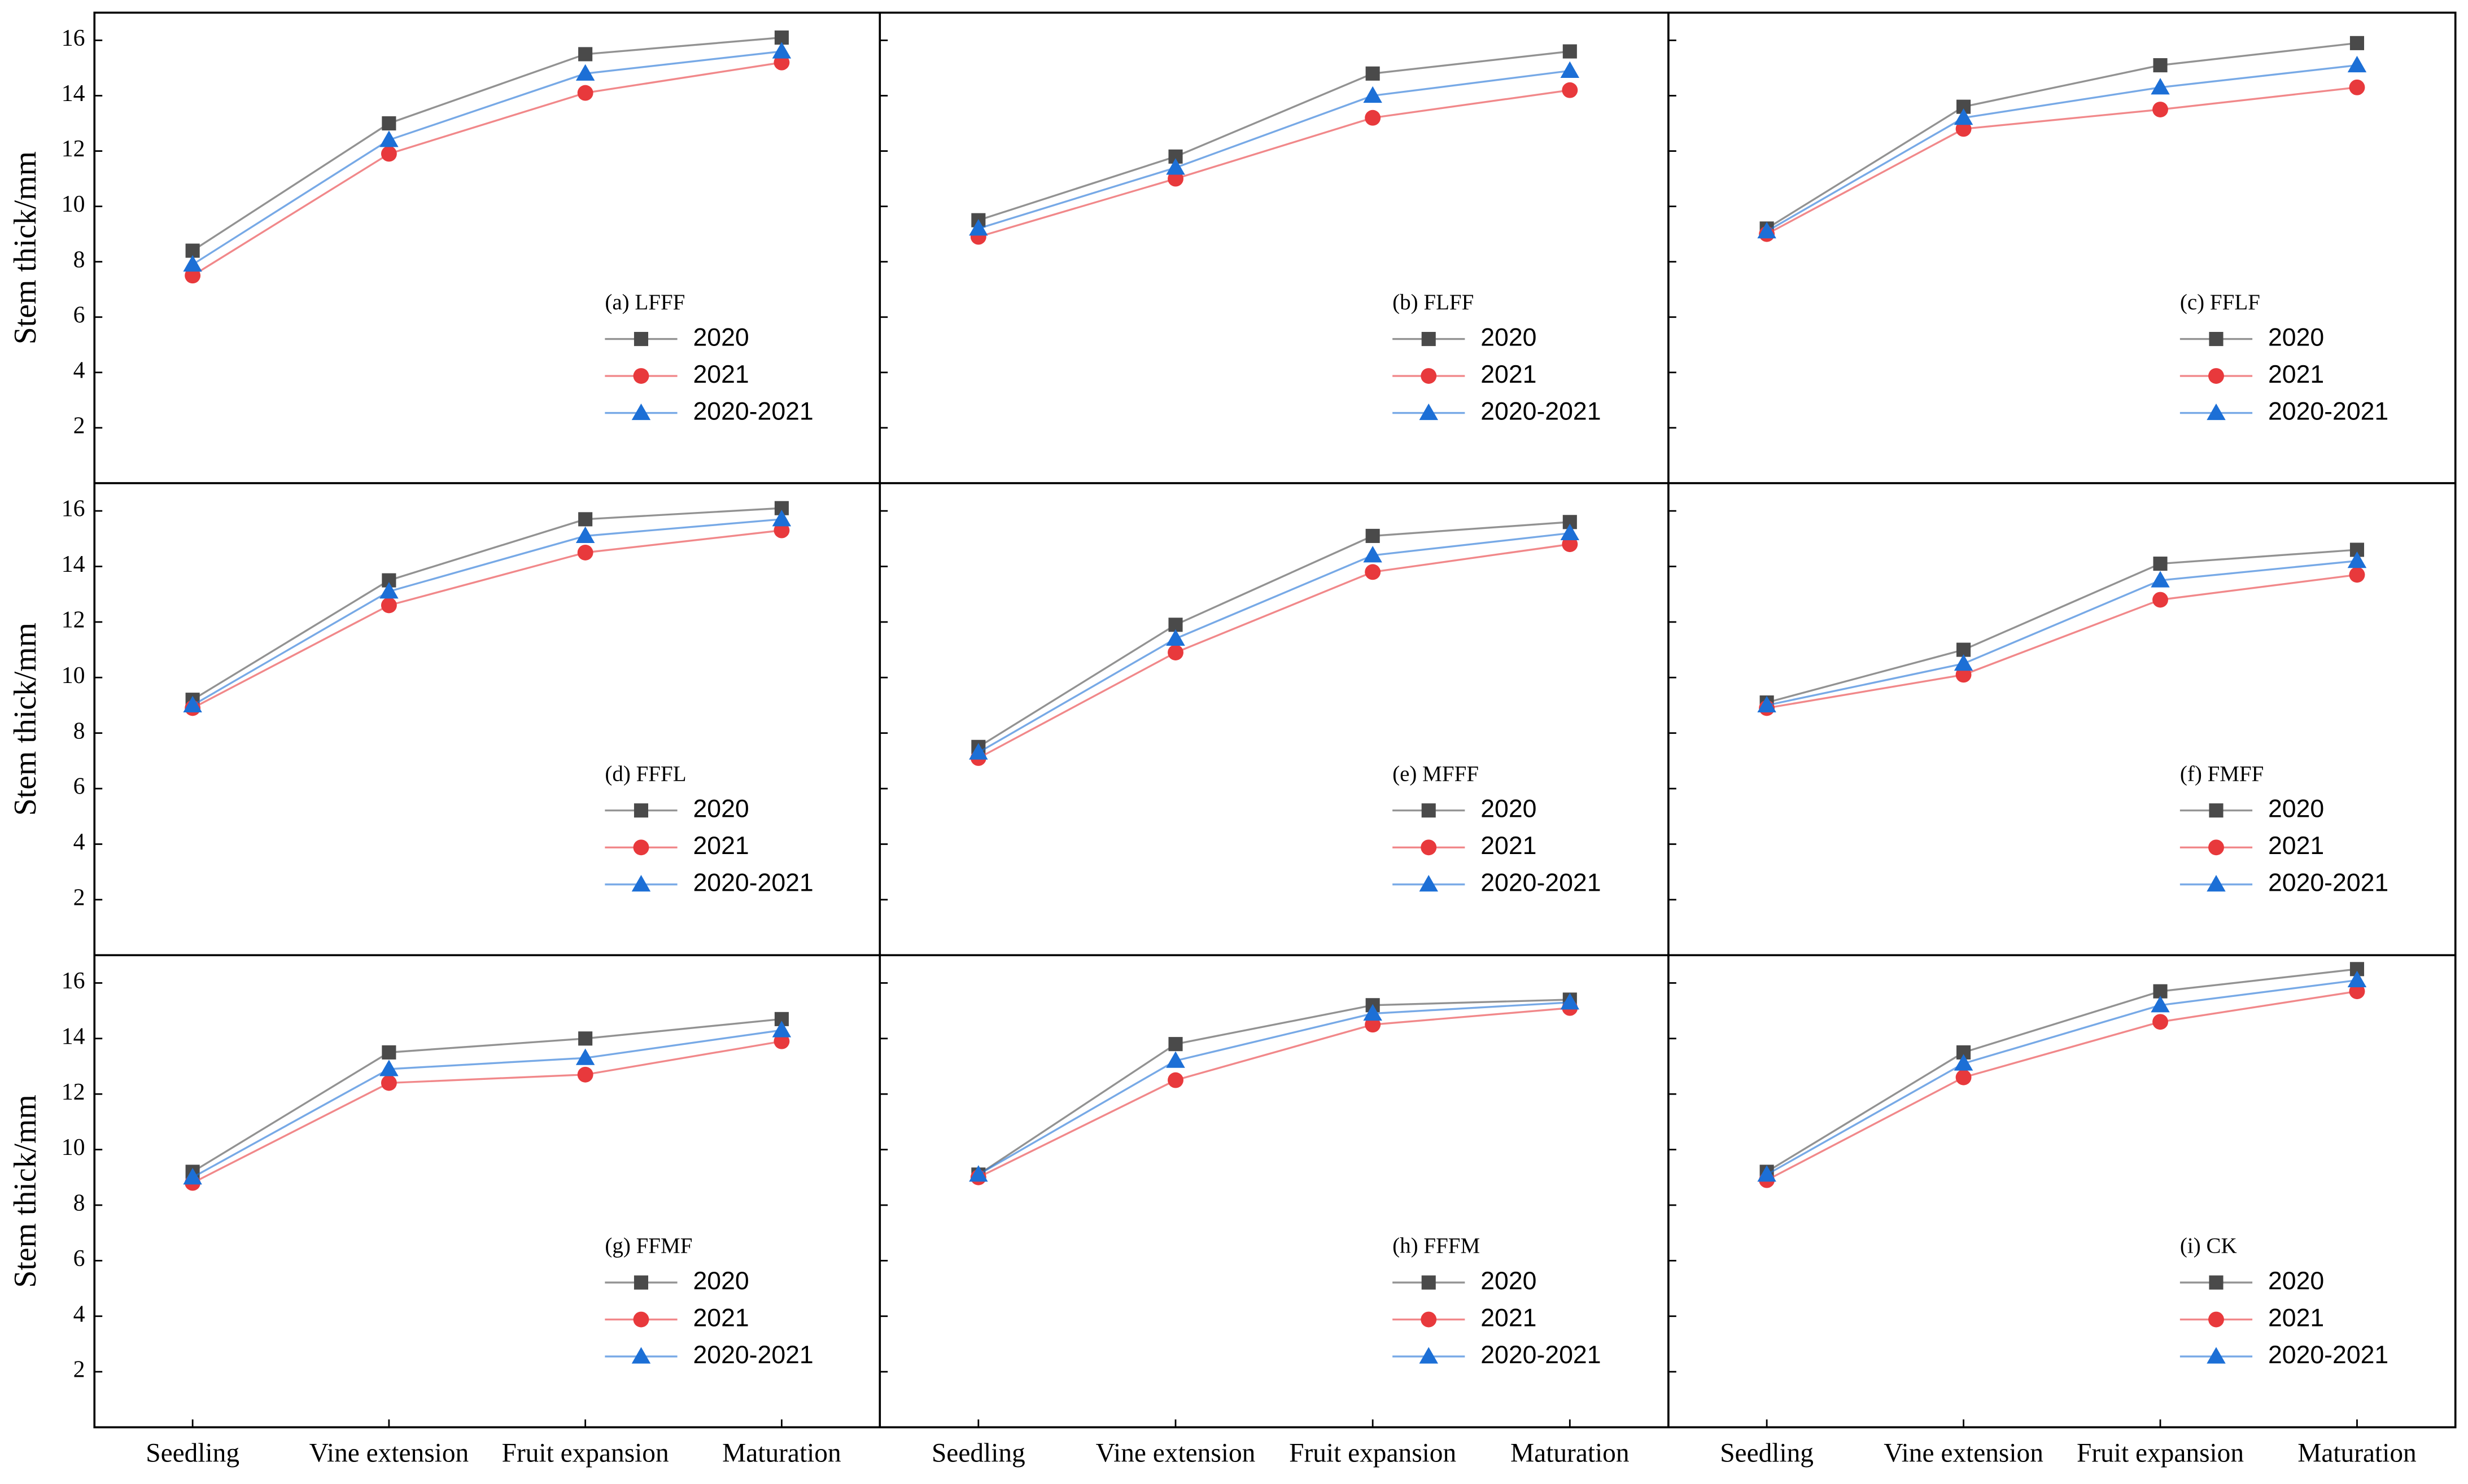 This screenshot has width=2468, height=1484. Describe the element at coordinates (1436, 1246) in the screenshot. I see `annotation: (h) FFFM` at that location.